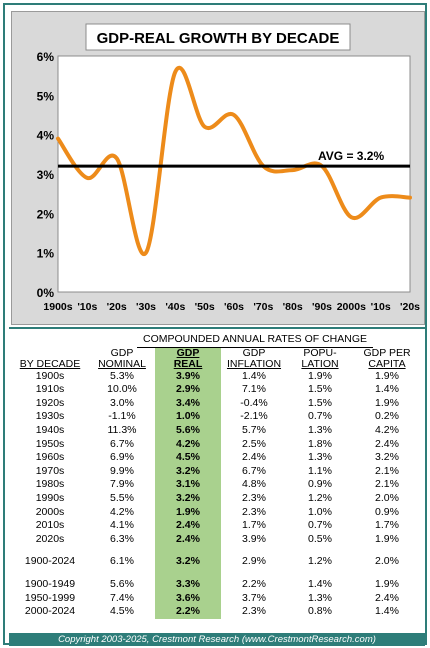 Image resolution: width=430 pixels, height=648 pixels. Describe the element at coordinates (46, 136) in the screenshot. I see `y-tick-label: 4%` at that location.